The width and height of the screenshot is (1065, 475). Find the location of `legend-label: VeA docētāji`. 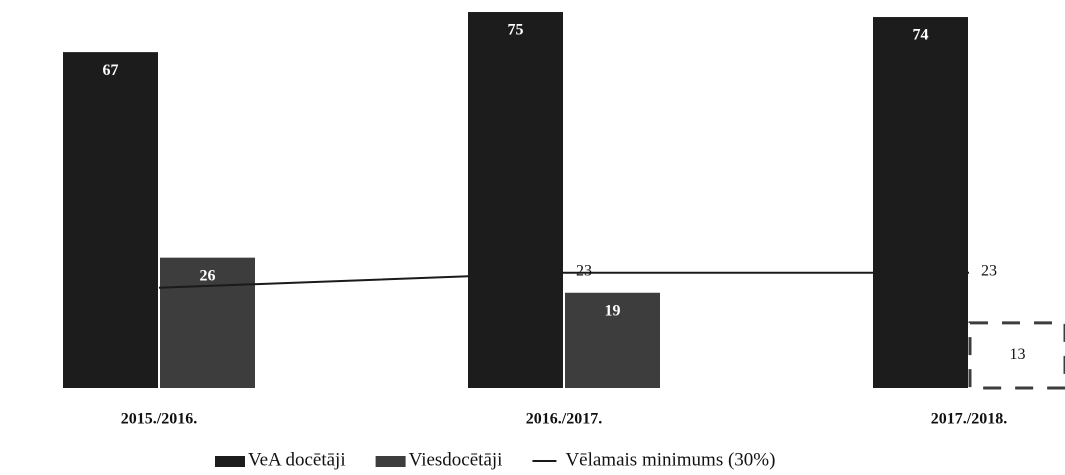

legend-label: VeA docētāji is located at coordinates (297, 459).